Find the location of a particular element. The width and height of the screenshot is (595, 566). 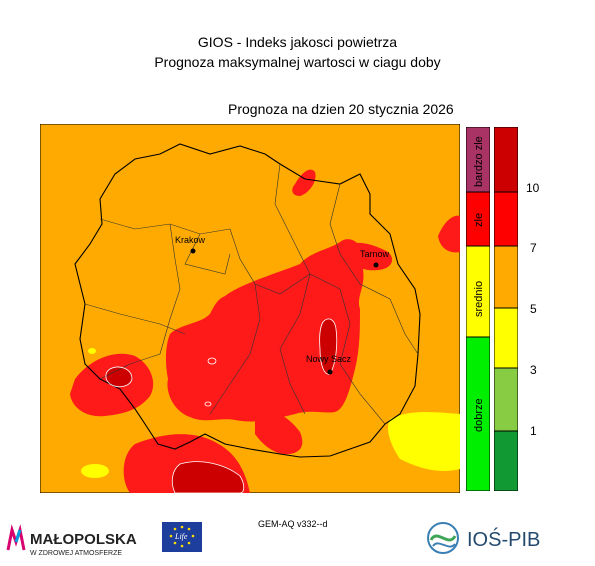

level-legend is located at coordinates (506, 309).